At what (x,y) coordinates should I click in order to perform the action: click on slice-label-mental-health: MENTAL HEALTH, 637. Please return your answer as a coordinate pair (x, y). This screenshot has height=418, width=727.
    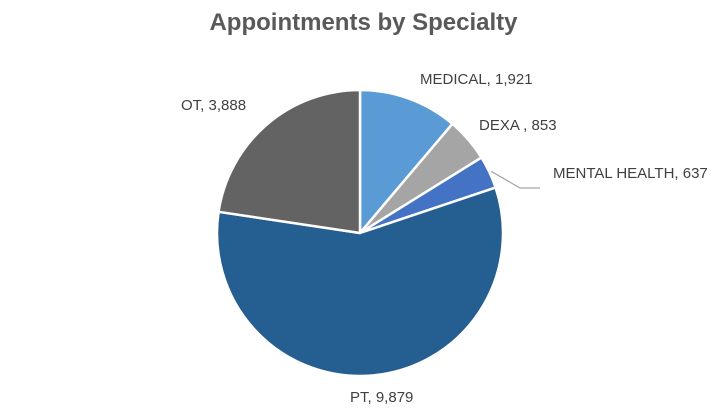
    Looking at the image, I should click on (630, 173).